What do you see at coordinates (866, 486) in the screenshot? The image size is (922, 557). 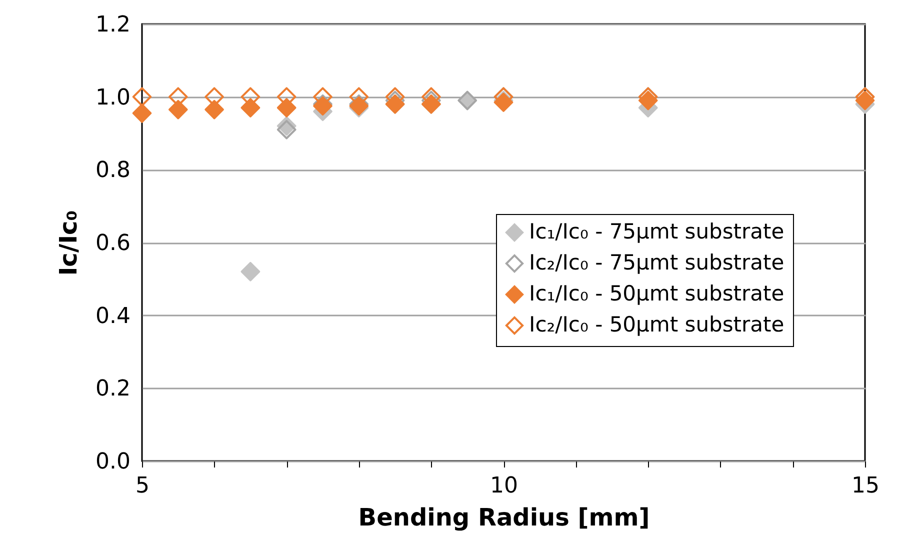 I see `x-tick-label: 15` at bounding box center [866, 486].